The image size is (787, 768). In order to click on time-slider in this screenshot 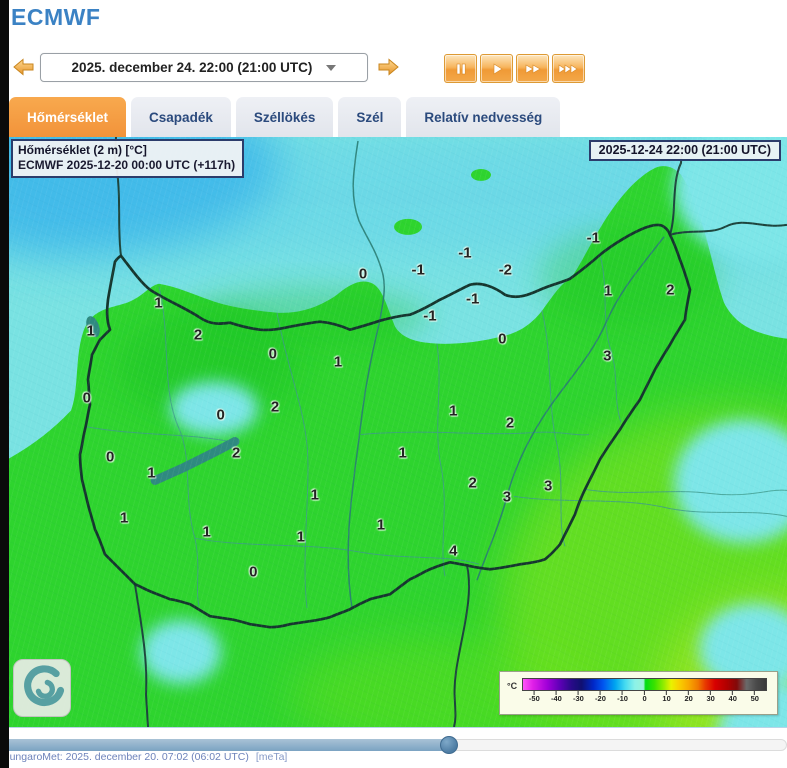, I will do `click(393, 745)`.